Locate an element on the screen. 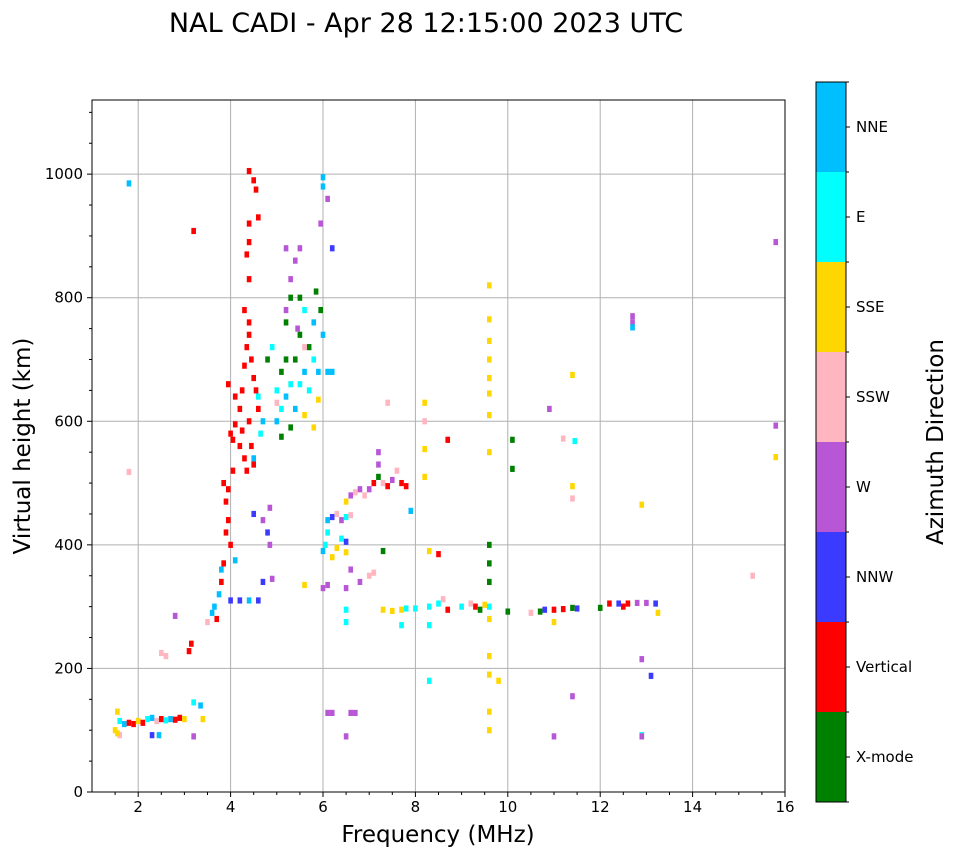 This screenshot has width=958, height=861. x-axis-label: Frequency (MHz) is located at coordinates (437, 835).